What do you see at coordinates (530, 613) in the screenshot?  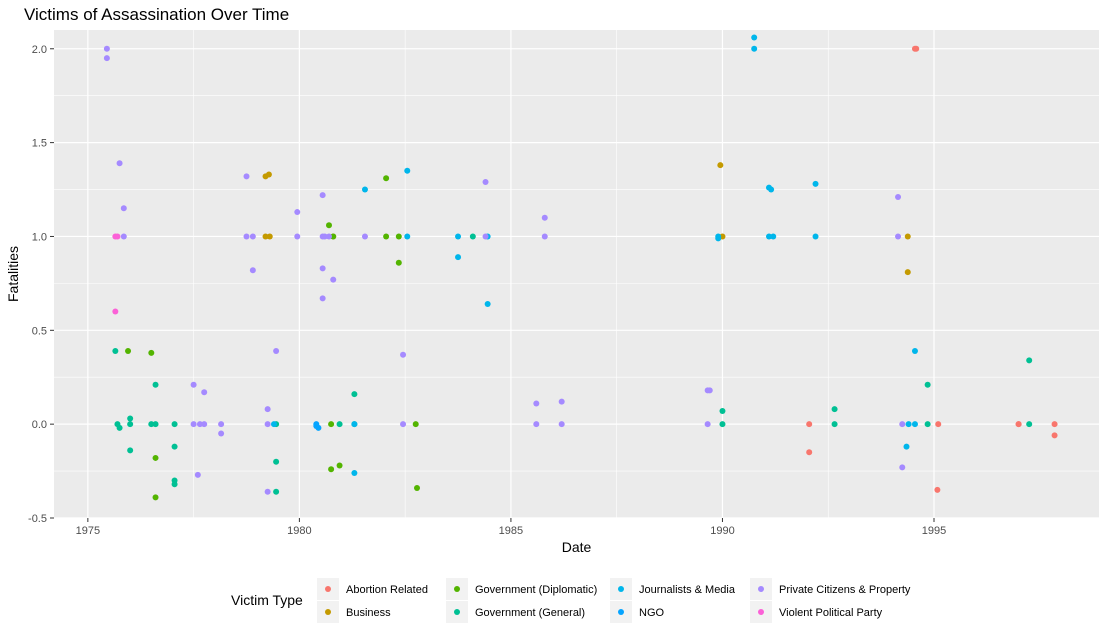 I see `legend-label: Government (General)` at bounding box center [530, 613].